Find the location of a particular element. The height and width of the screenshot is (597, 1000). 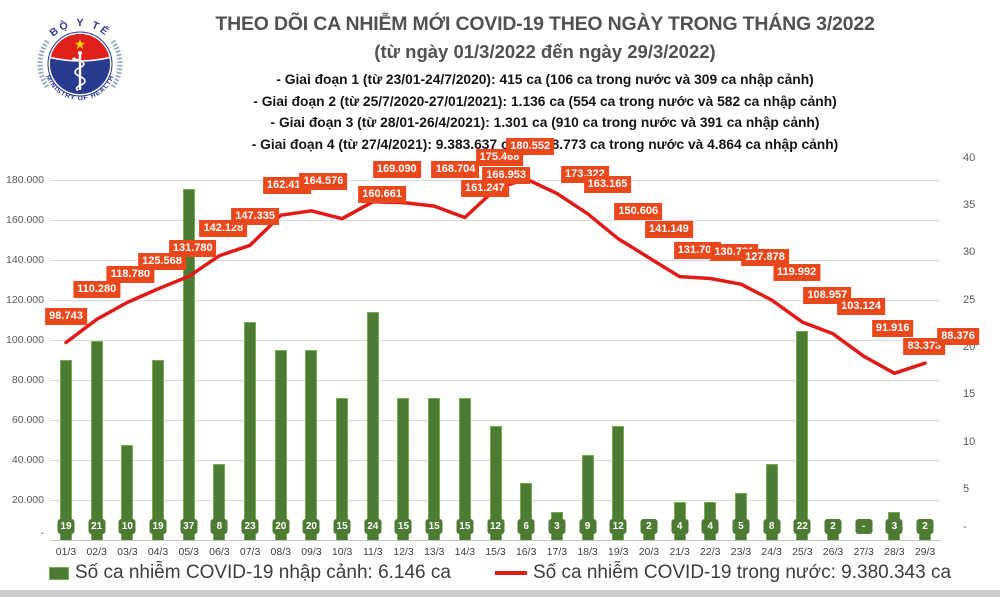

x-axis-label: 29/3 is located at coordinates (925, 552).